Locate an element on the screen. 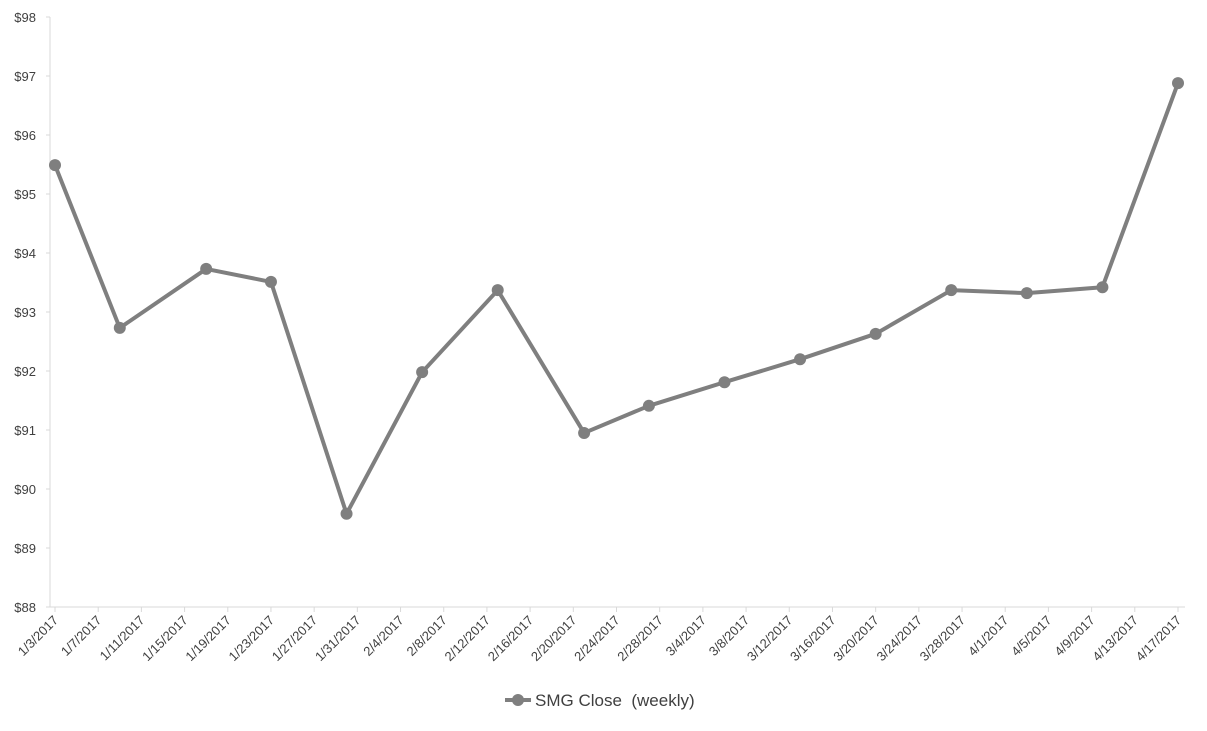  x-tick-label: 4/5/2017 is located at coordinates (1031, 636).